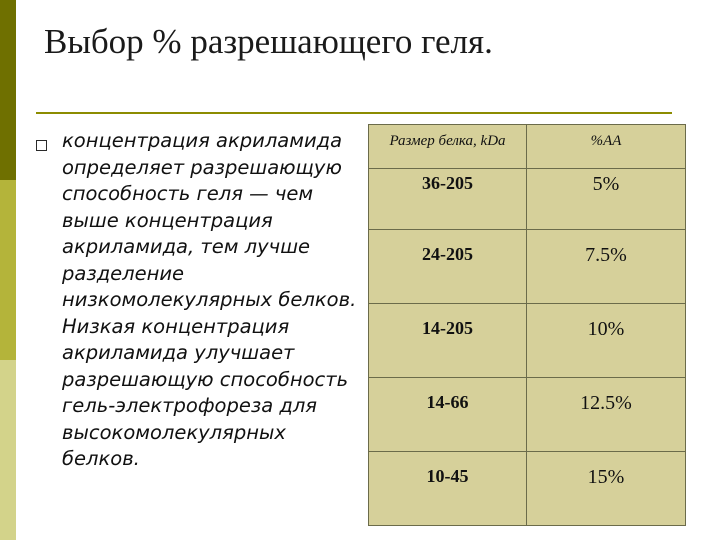 This screenshot has height=540, width=720. What do you see at coordinates (606, 146) in the screenshot?
I see `header-acrylamide-percent: %AA` at bounding box center [606, 146].